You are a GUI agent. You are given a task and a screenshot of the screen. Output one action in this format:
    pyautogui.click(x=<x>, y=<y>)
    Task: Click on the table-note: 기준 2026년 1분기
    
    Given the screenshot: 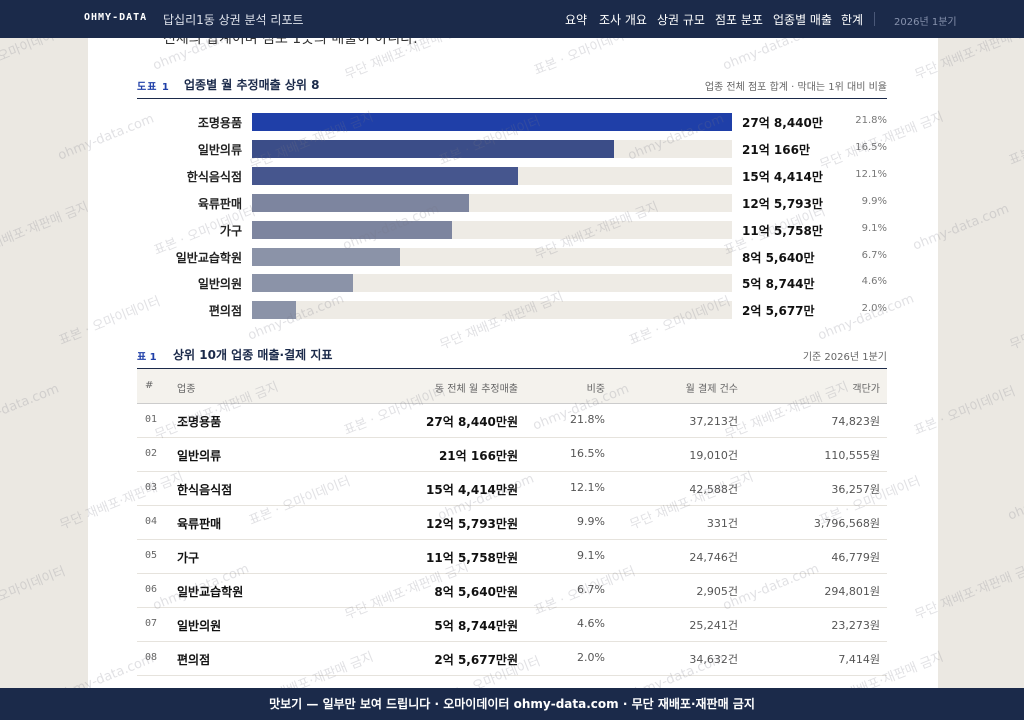 What is the action you would take?
    pyautogui.click(x=844, y=357)
    